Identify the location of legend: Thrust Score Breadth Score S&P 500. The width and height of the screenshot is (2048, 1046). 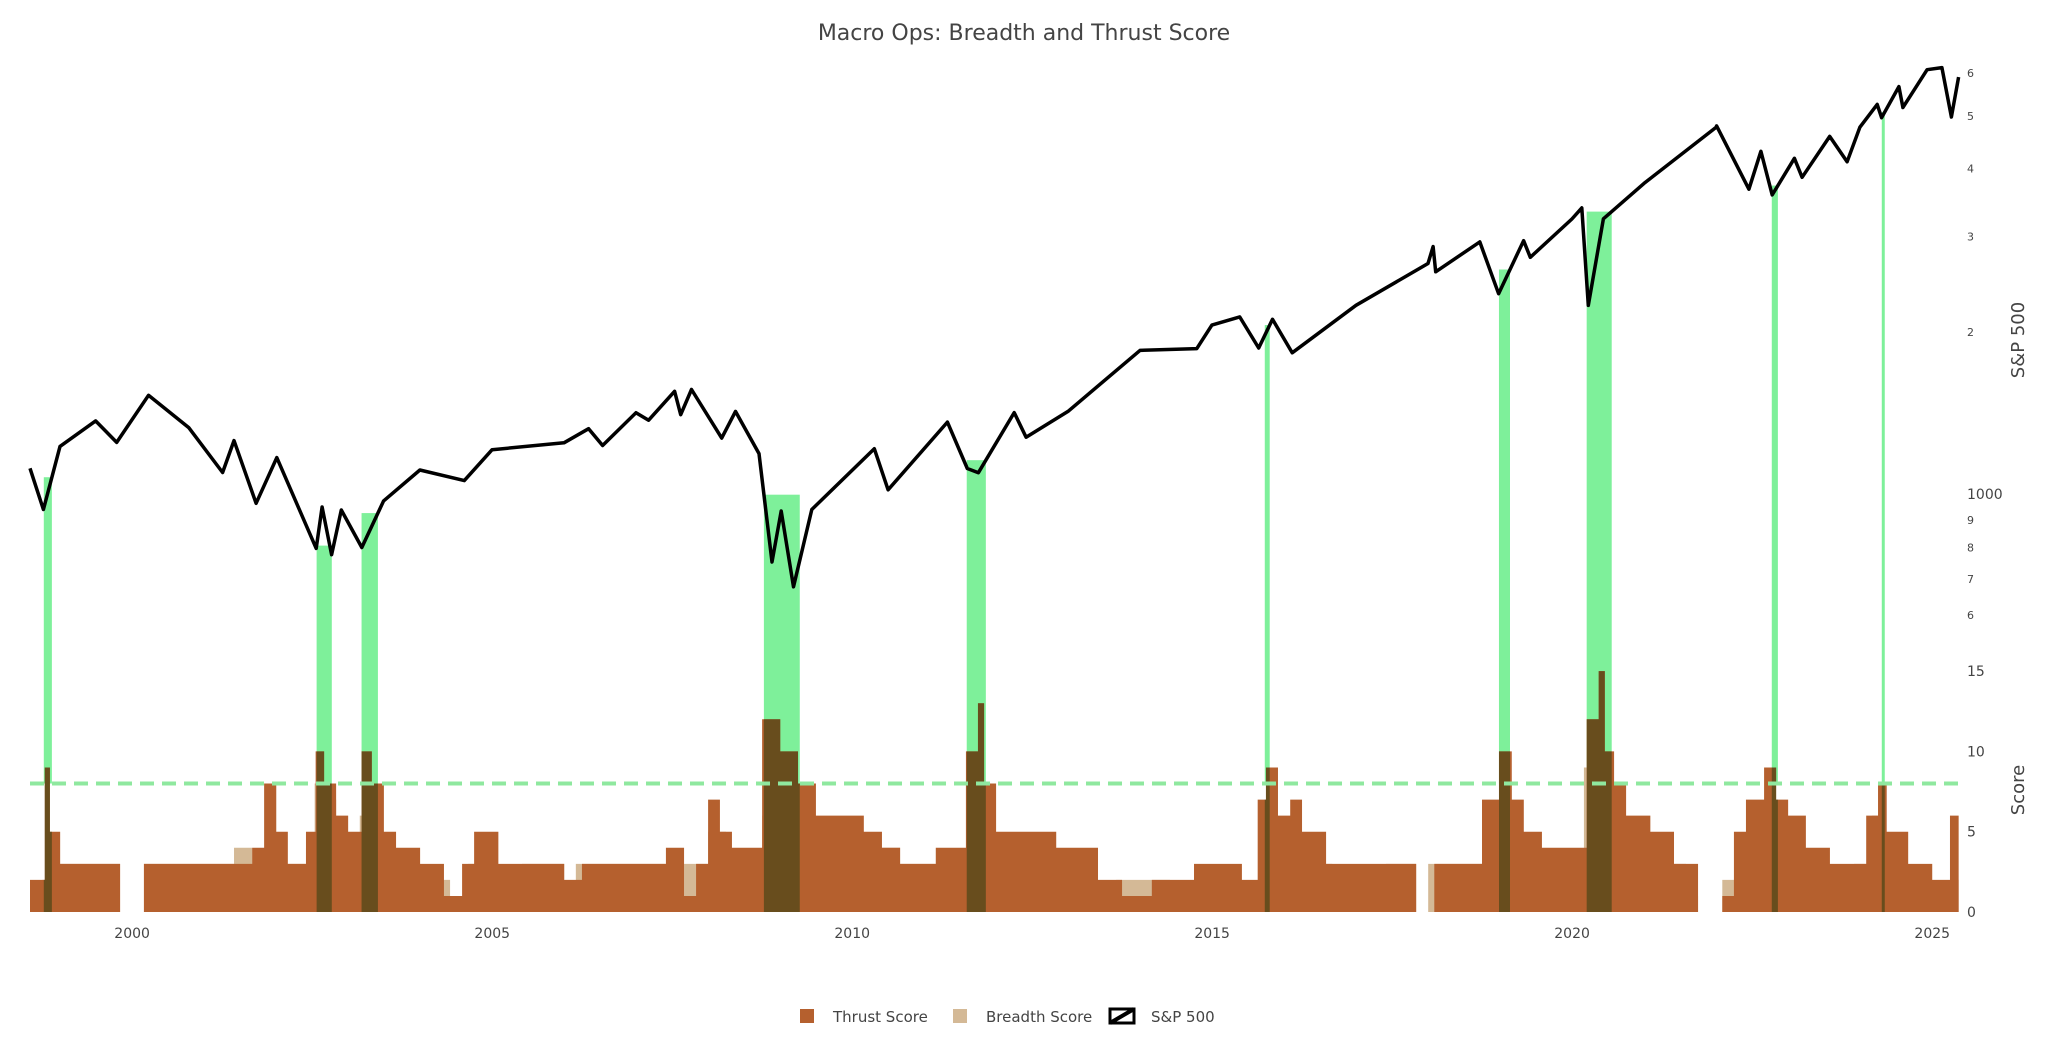
(1007, 1016).